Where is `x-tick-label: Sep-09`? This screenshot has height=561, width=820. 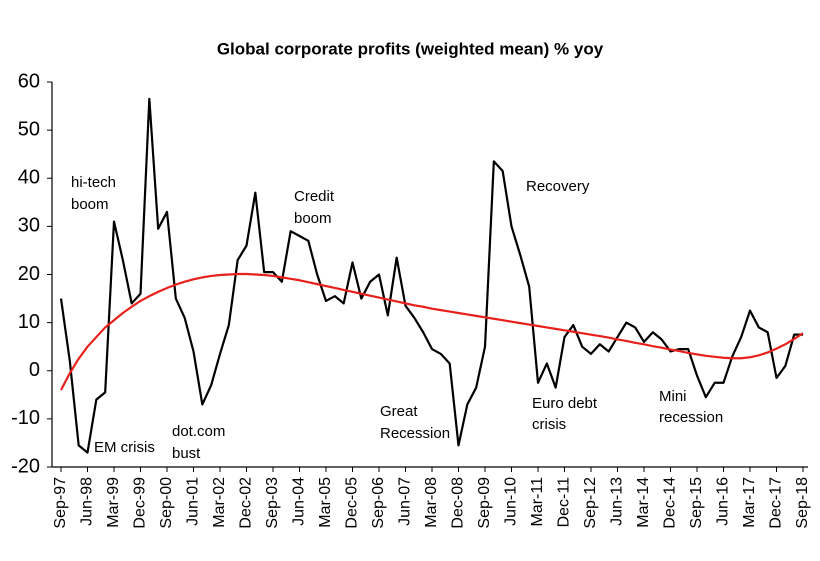 x-tick-label: Sep-09 is located at coordinates (484, 503).